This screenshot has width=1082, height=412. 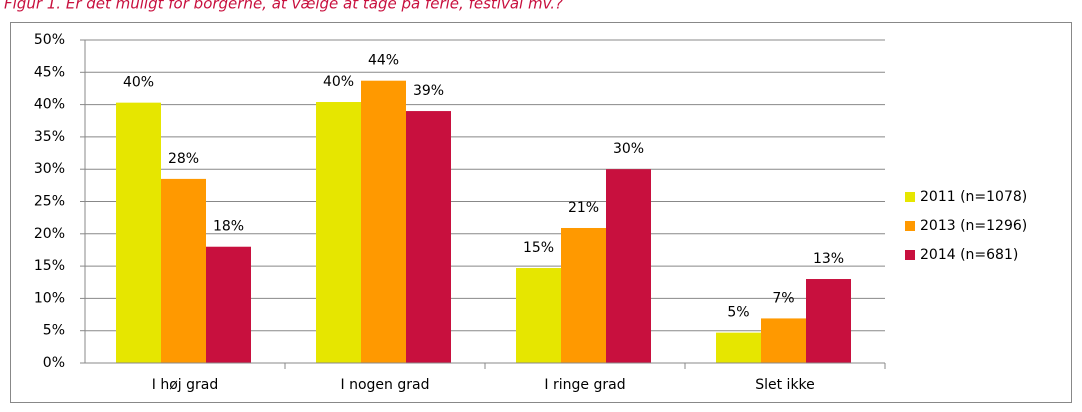 What do you see at coordinates (185, 385) in the screenshot?
I see `x-tick-label: I høj grad` at bounding box center [185, 385].